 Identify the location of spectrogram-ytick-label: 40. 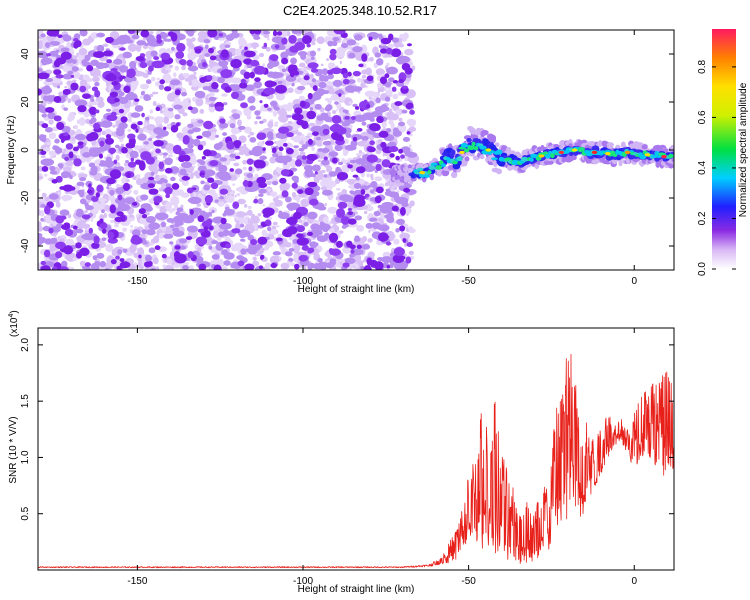
(25, 54).